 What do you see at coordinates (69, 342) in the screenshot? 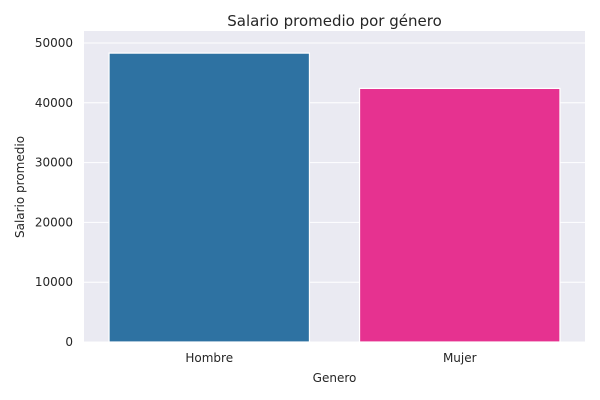
I see `y-tick-label: 0` at bounding box center [69, 342].